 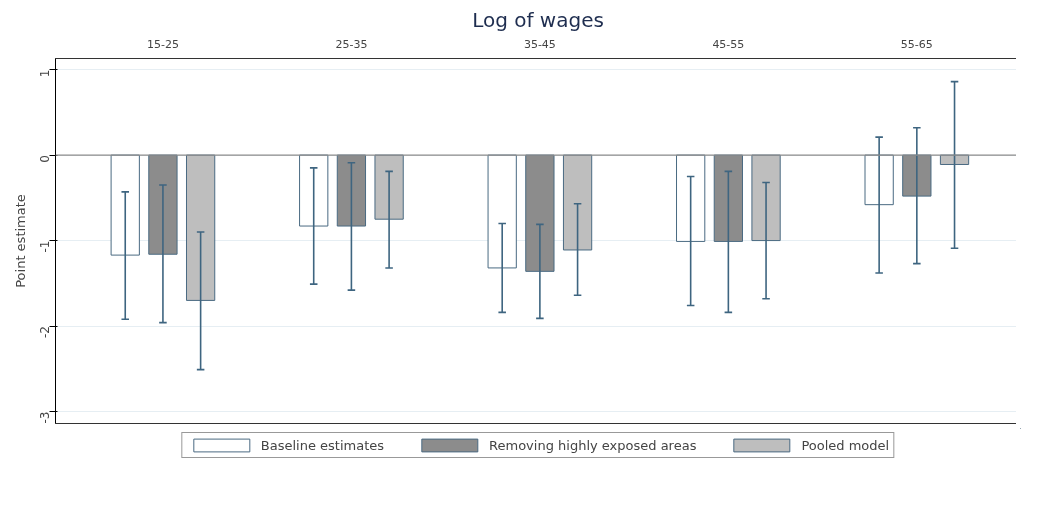 I want to click on x-tick-label: 15-25, so click(x=162, y=44).